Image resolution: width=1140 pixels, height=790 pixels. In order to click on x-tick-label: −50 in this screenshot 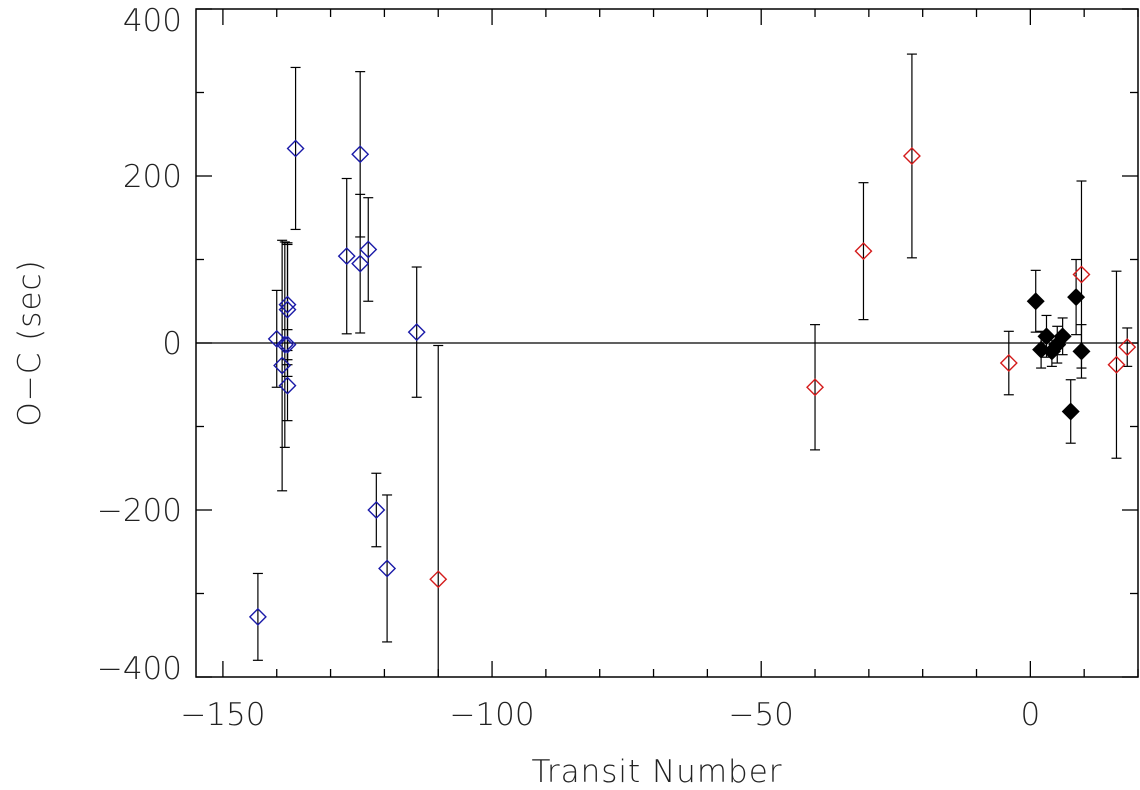, I will do `click(760, 715)`.